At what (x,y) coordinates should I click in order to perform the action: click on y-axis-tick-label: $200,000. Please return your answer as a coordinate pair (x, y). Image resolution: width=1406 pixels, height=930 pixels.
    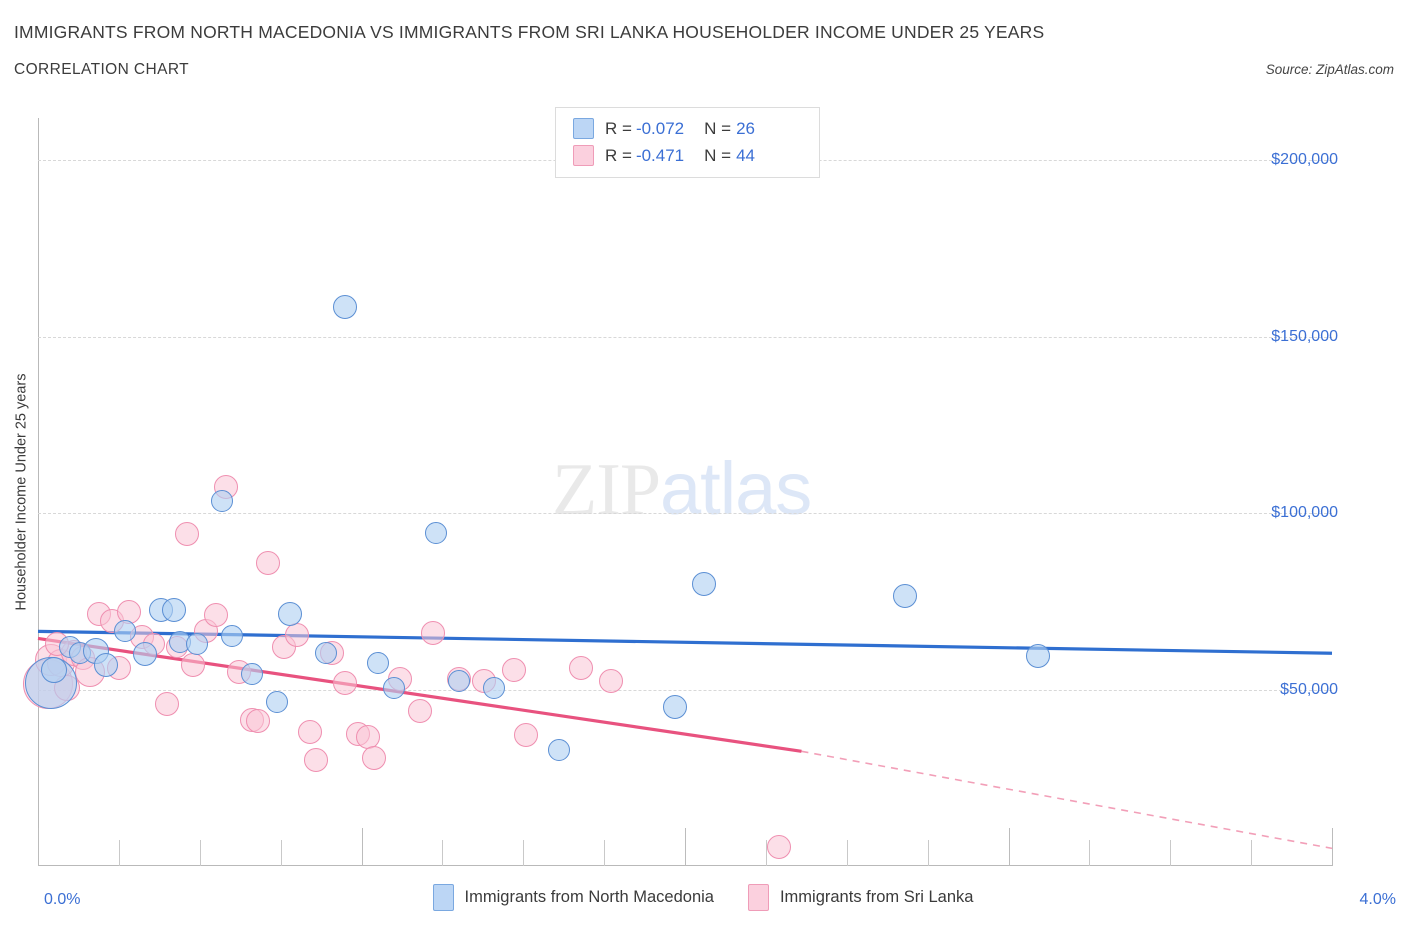
    Looking at the image, I should click on (1304, 160).